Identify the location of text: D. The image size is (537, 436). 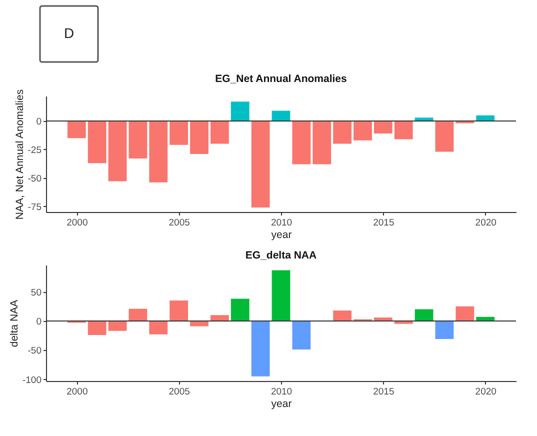
(69, 33).